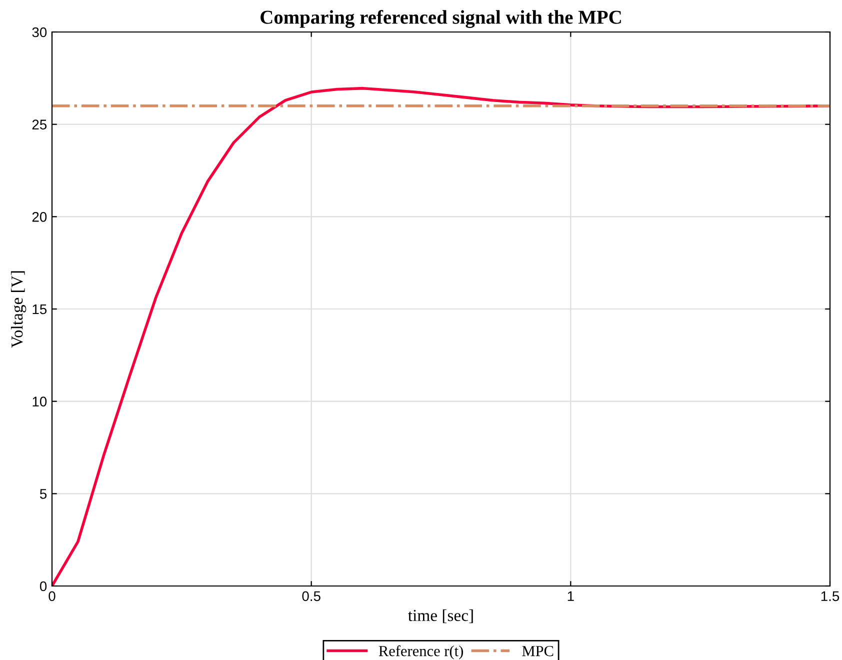 This screenshot has height=660, width=842. Describe the element at coordinates (311, 596) in the screenshot. I see `x-tick-label: 0.5` at that location.